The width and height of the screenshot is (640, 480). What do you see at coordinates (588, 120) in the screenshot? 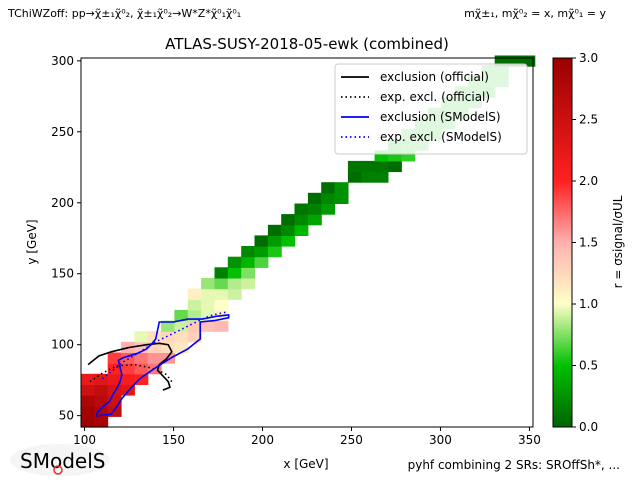
I see `colorbar-tick-label: 2.5` at bounding box center [588, 120].